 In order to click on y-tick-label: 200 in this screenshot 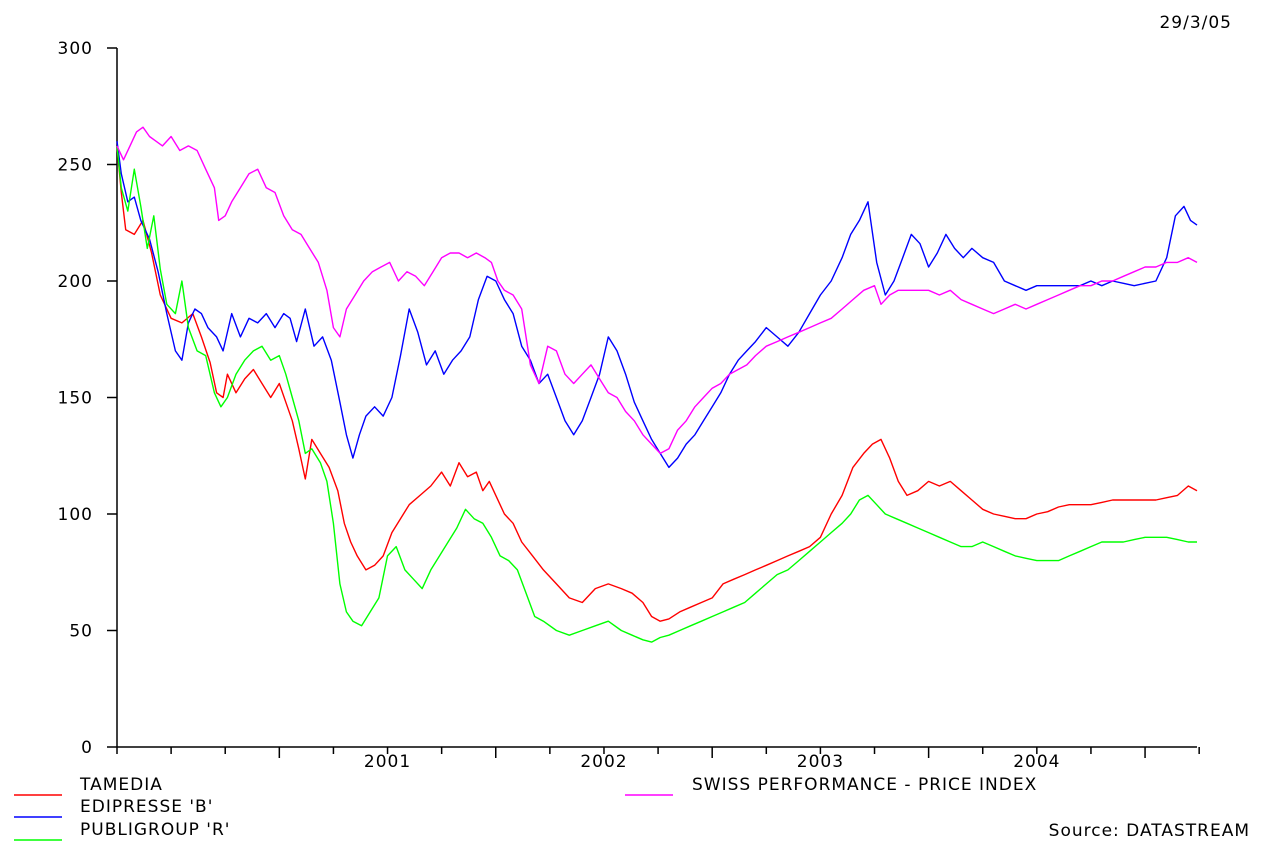, I will do `click(75, 282)`.